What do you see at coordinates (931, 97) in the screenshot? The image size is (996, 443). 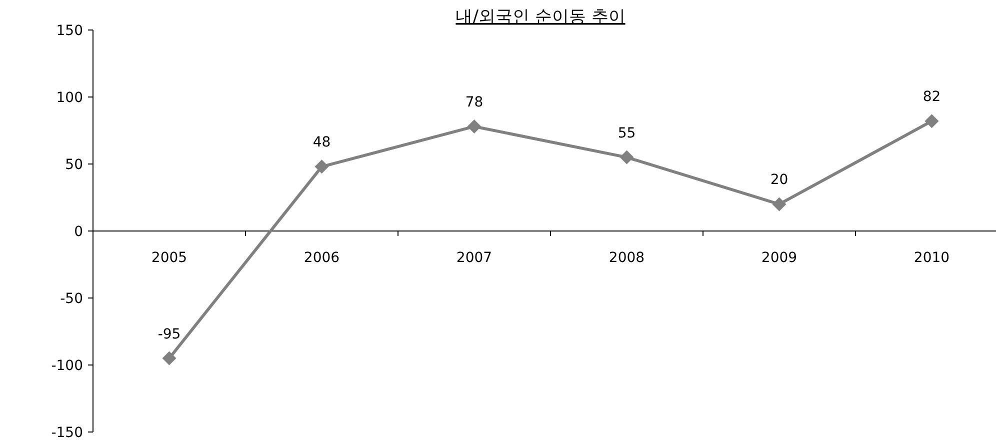 I see `data-label: 82` at bounding box center [931, 97].